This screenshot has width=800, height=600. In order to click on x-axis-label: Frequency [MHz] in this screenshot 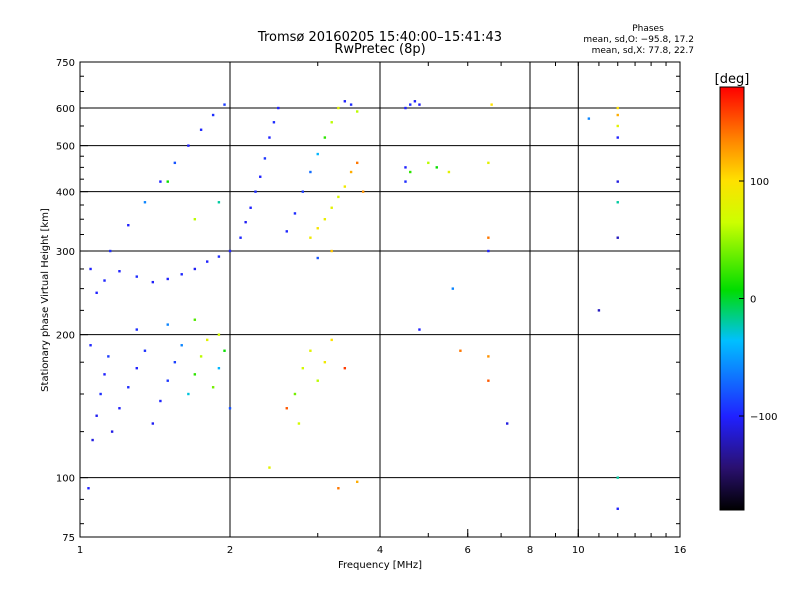, I will do `click(380, 565)`.